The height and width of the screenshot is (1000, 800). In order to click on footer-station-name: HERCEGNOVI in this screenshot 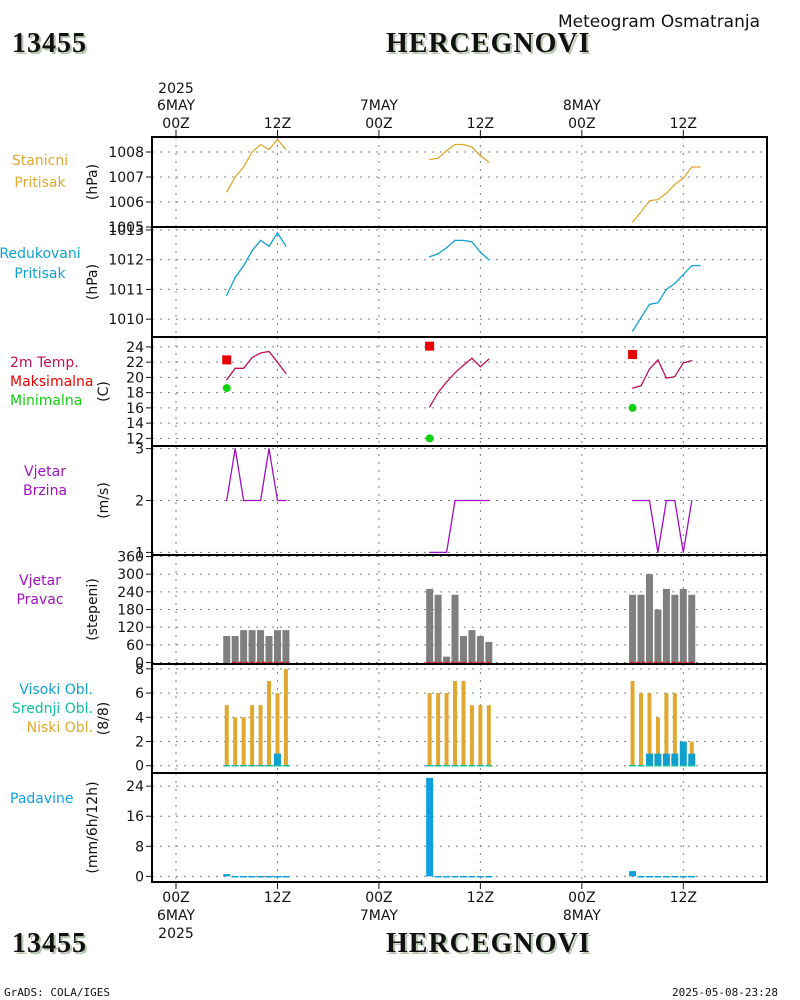, I will do `click(488, 943)`.